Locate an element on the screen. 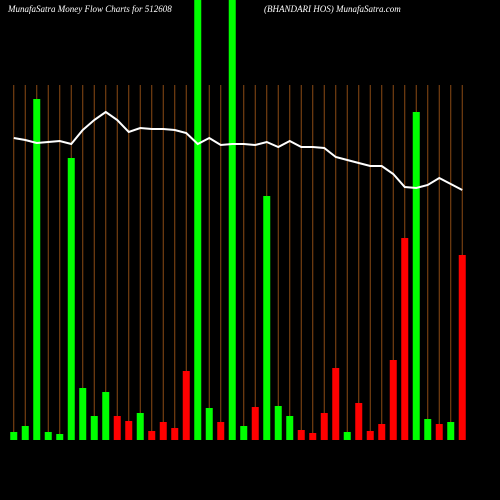 The width and height of the screenshot is (500, 500). money-flow-line is located at coordinates (238, 150).